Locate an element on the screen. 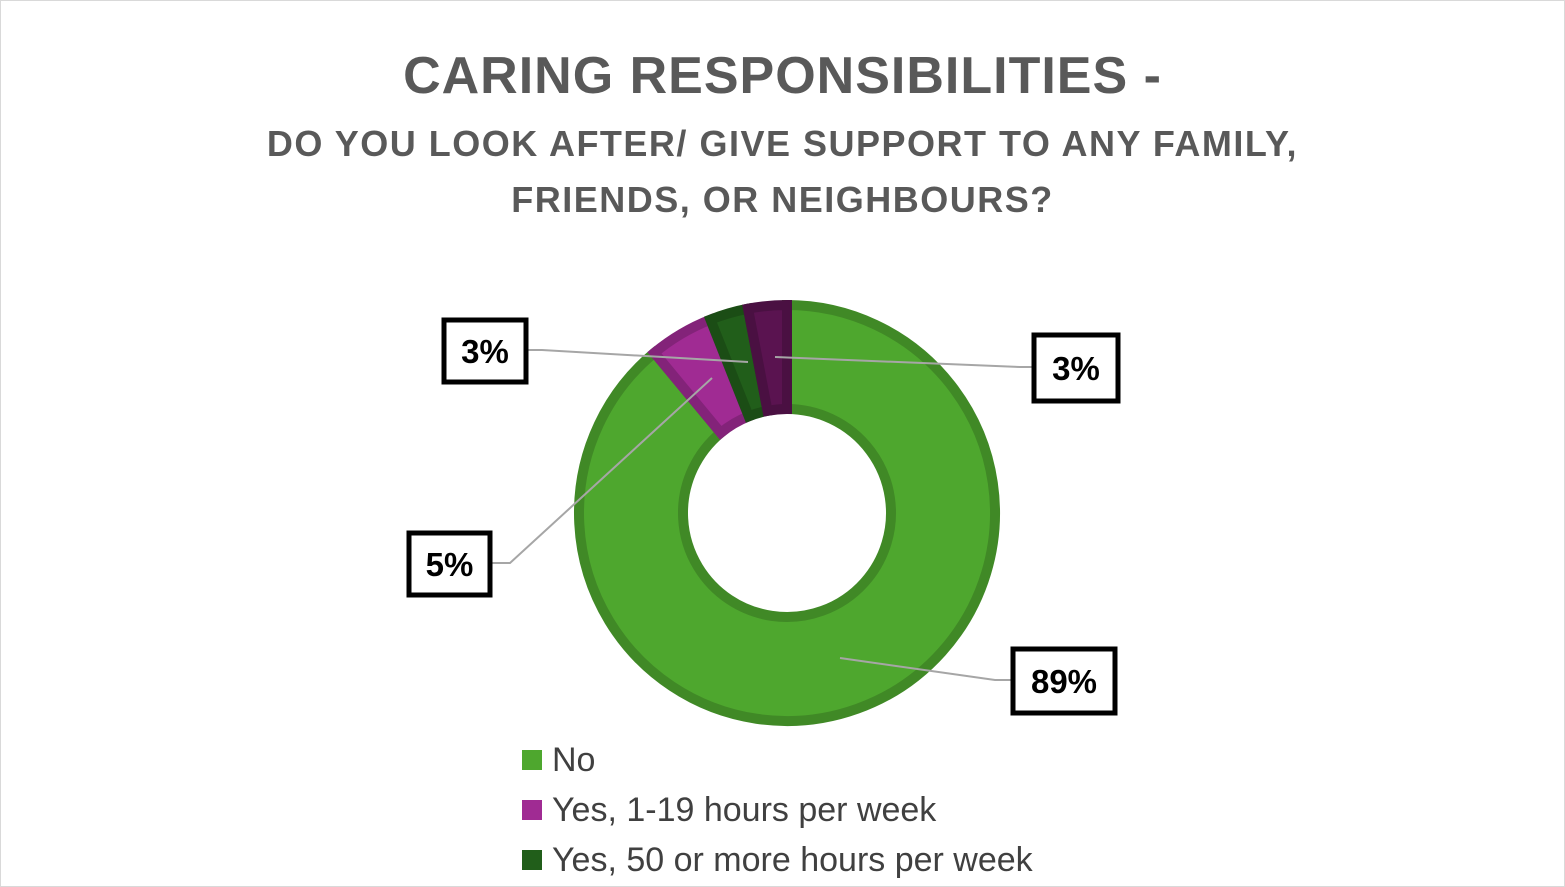 The image size is (1565, 887). legend-item-no: No is located at coordinates (777, 760).